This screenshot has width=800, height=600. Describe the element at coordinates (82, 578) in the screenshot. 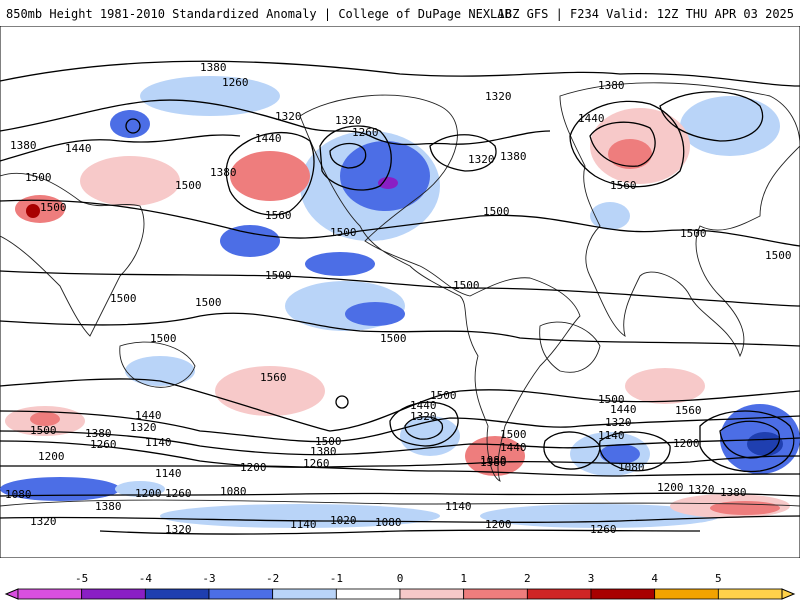

I see `colorbar-tick-label: -5` at that location.